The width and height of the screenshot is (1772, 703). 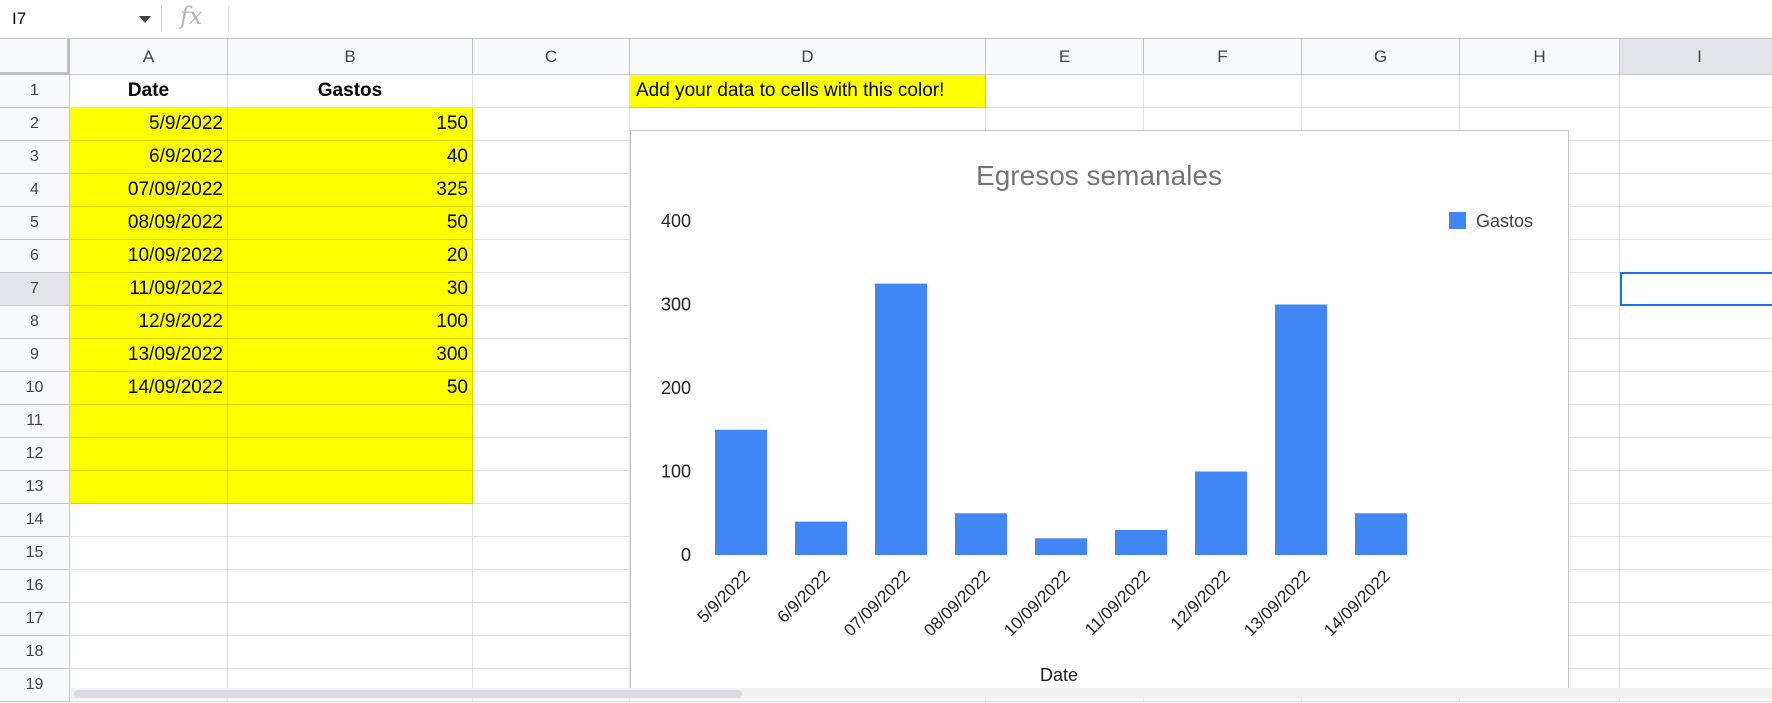 I want to click on cell-c14, so click(x=551, y=520).